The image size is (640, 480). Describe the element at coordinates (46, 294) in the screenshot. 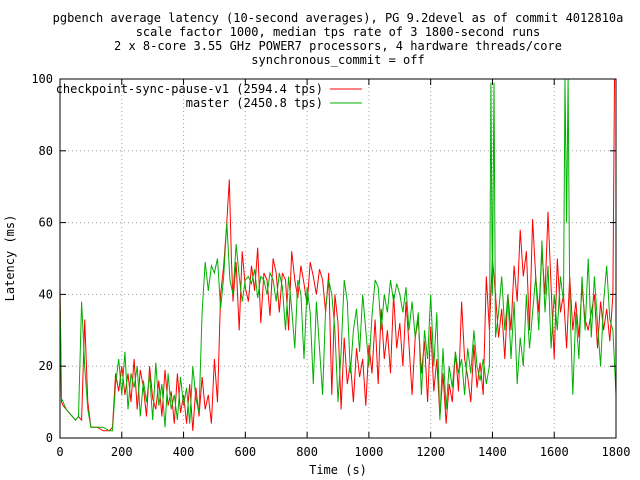

I see `y-tick-label: 40` at that location.